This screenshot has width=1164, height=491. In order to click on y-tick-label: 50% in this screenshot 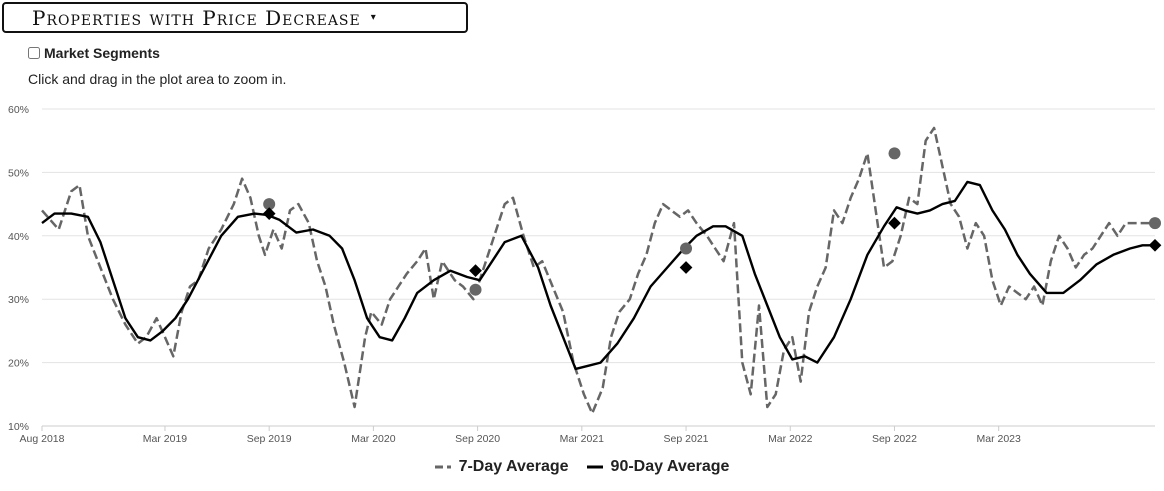, I will do `click(18, 173)`.